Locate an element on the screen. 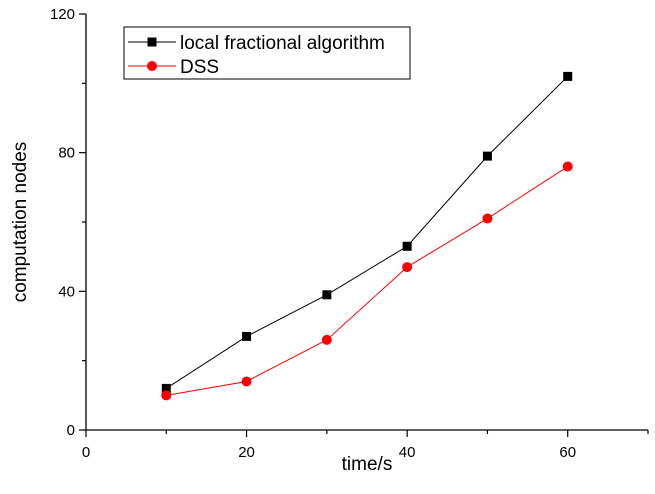 This screenshot has height=494, width=655. x-axis-label: time/s is located at coordinates (367, 464).